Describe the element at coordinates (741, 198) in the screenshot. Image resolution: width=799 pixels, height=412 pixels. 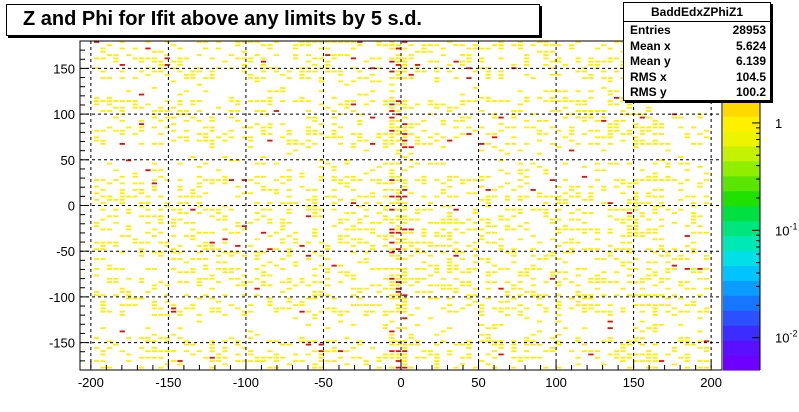
I see `palette-segment` at that location.